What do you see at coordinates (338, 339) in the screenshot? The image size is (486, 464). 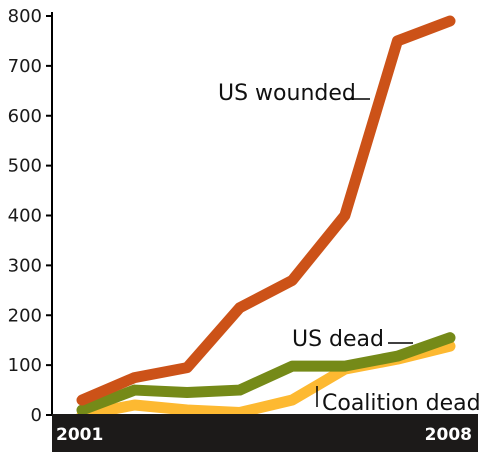 I see `series-label-us-dead: US dead` at bounding box center [338, 339].